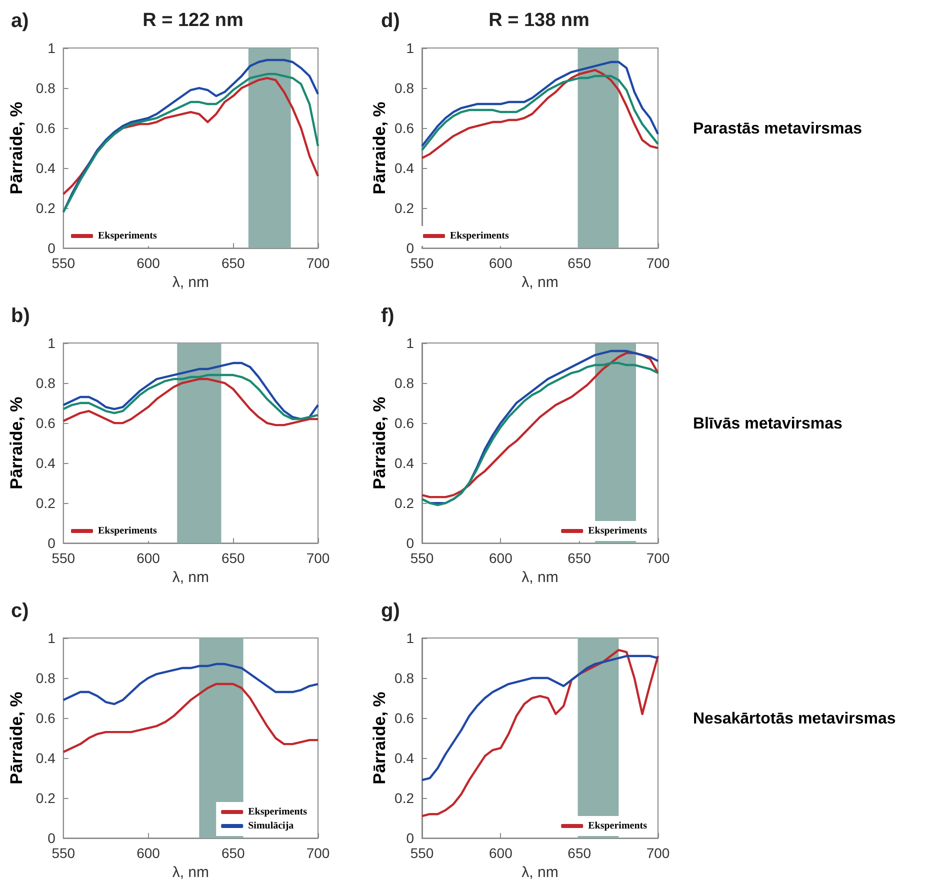 This screenshot has width=948, height=887. Describe the element at coordinates (271, 826) in the screenshot. I see `legend-label: Simulācija` at that location.